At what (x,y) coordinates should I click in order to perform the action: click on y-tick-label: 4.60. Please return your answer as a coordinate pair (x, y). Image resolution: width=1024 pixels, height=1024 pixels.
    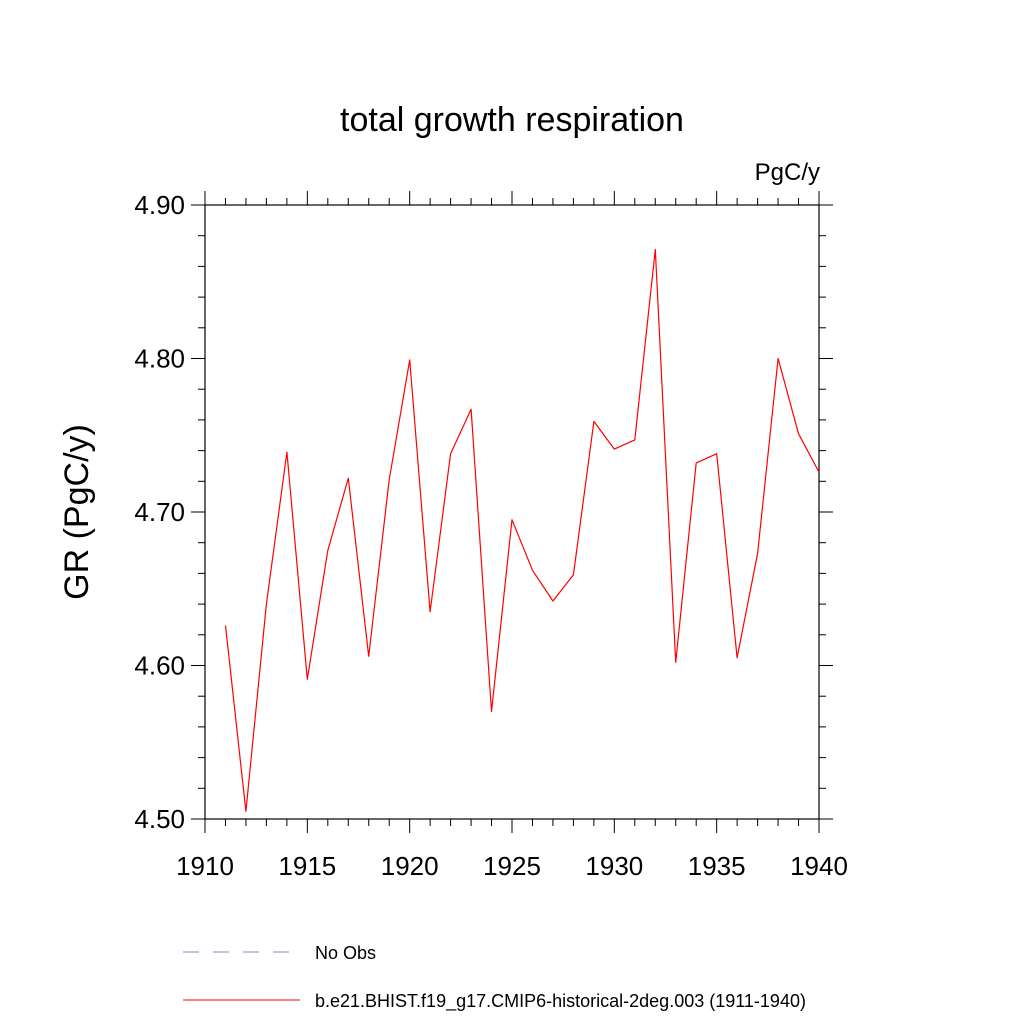
    Looking at the image, I should click on (159, 666).